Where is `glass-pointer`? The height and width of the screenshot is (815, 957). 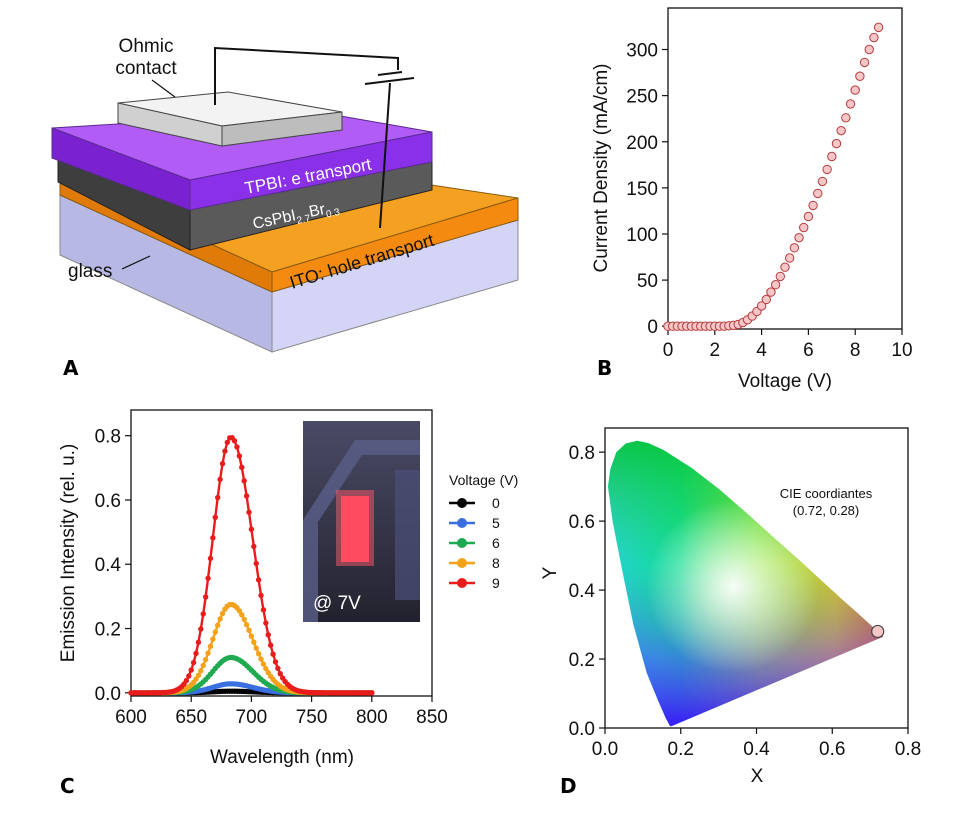
glass-pointer is located at coordinates (136, 262).